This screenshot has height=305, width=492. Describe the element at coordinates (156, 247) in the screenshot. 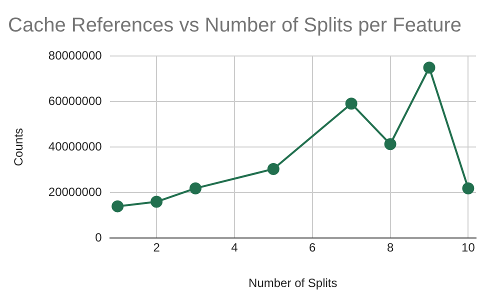

I see `x-tick-label: 2` at that location.